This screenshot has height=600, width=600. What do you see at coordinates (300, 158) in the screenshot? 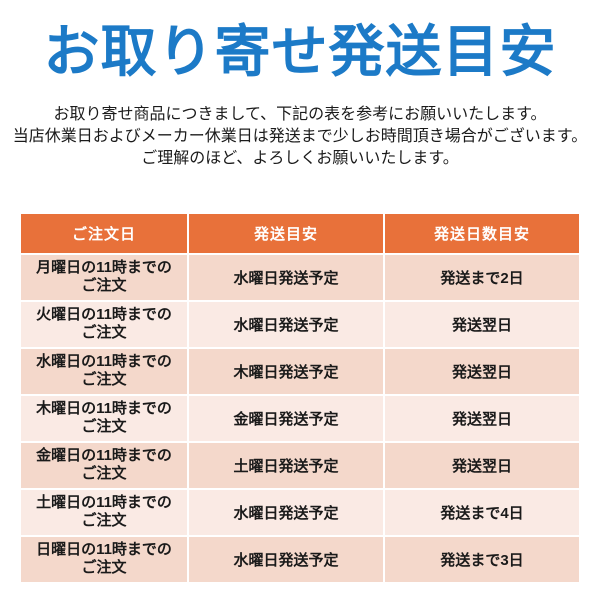
I see `intro-line-3: ご理解のほど、よろしくお願いいたします。` at bounding box center [300, 158].